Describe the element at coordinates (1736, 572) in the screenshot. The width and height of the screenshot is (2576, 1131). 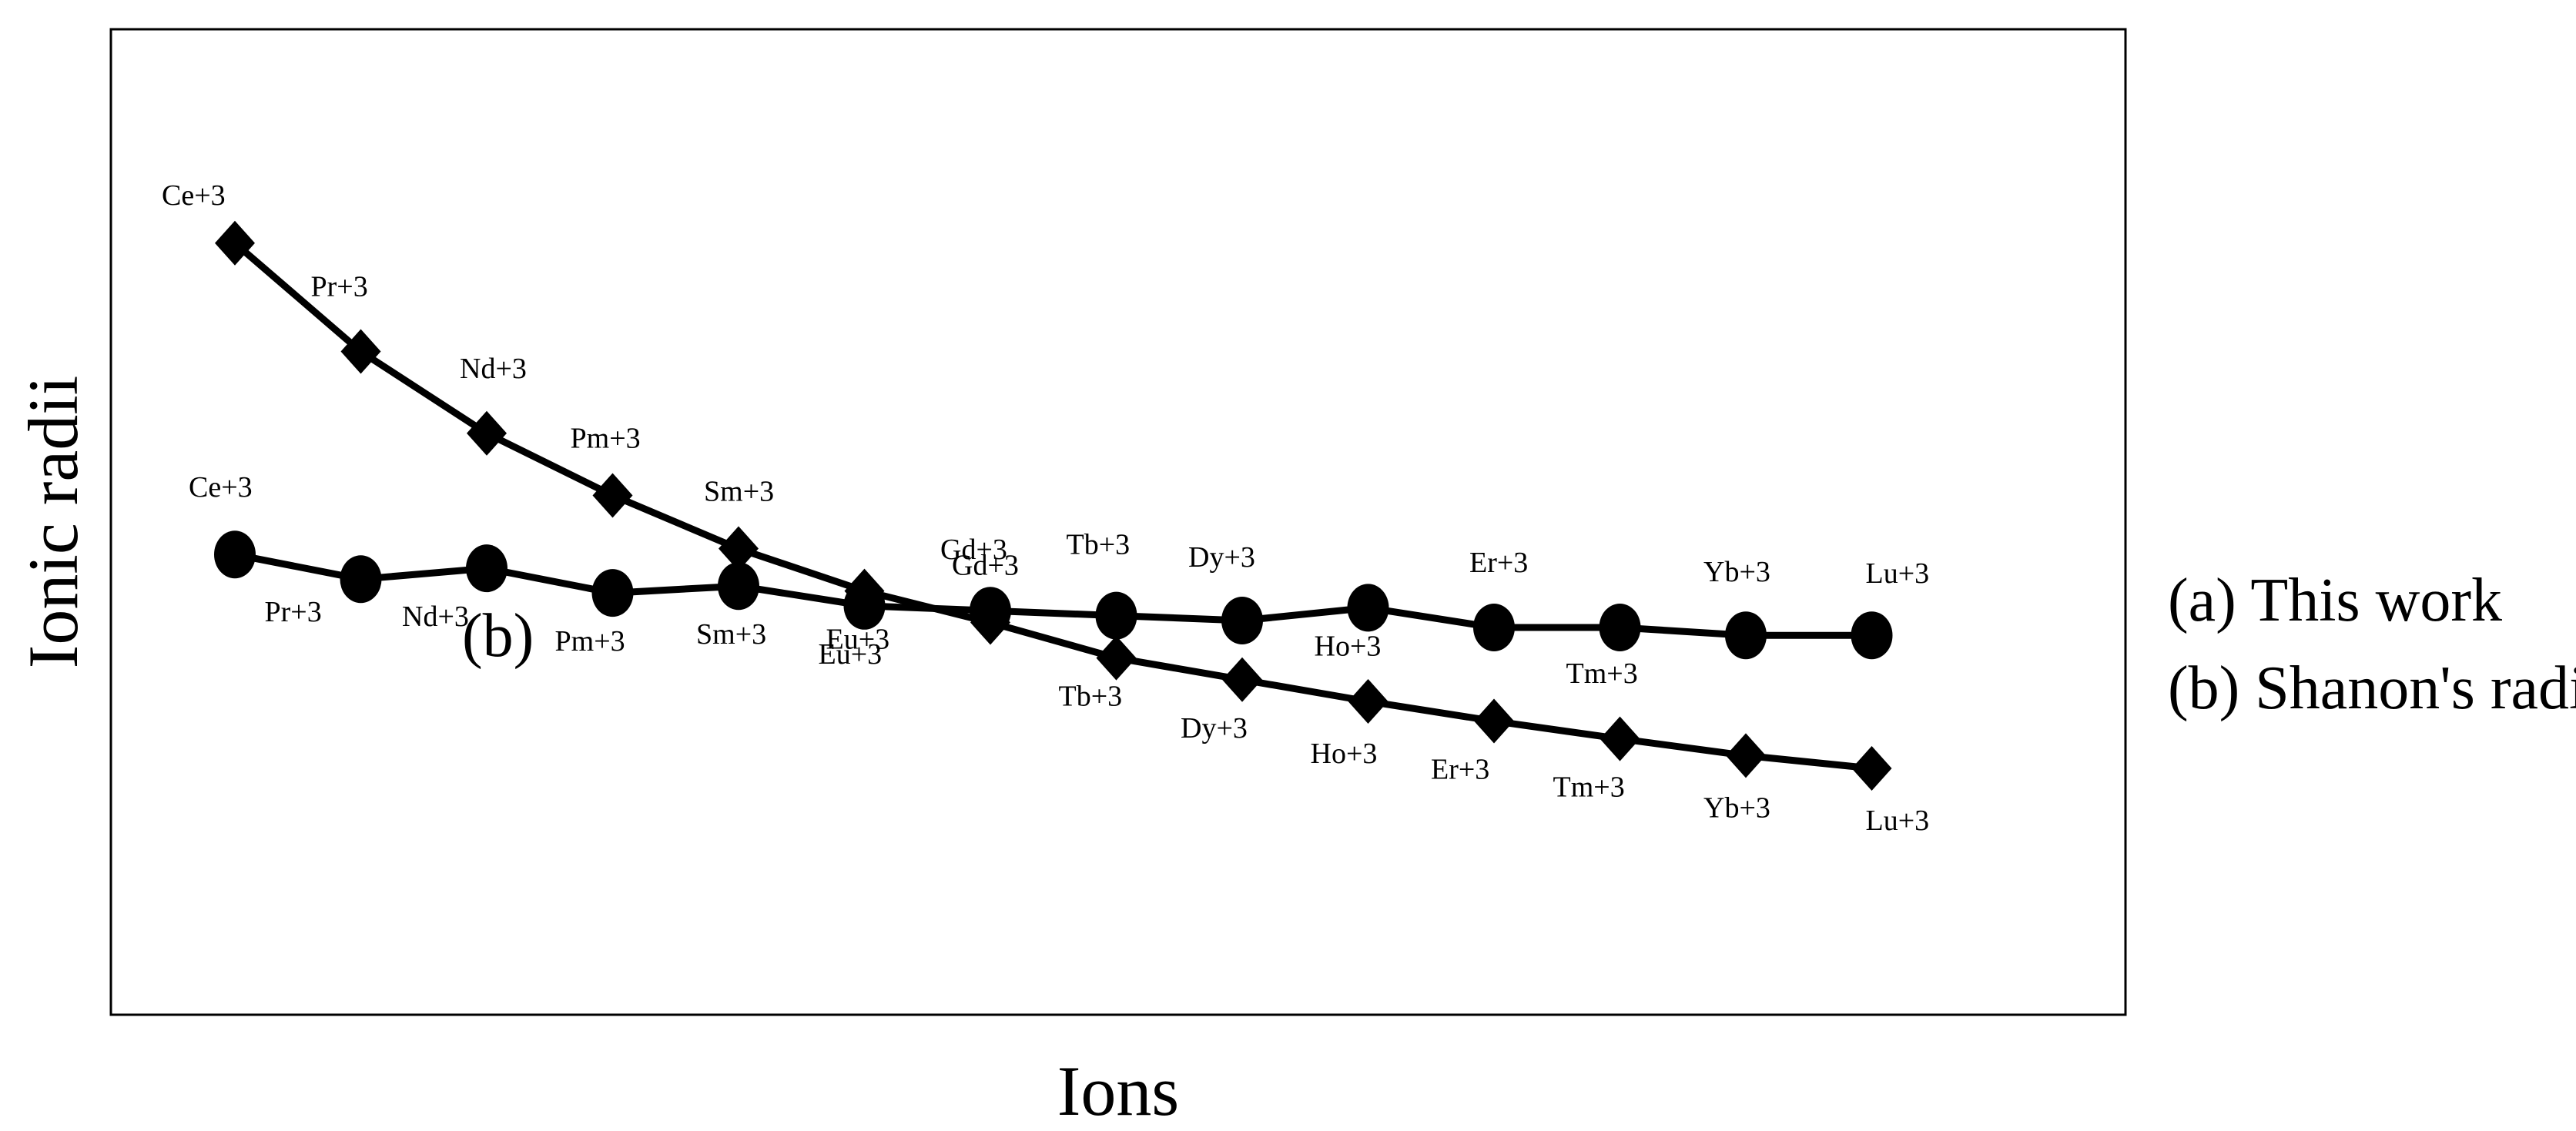
I see `point-label-this-work: Yb+3` at that location.